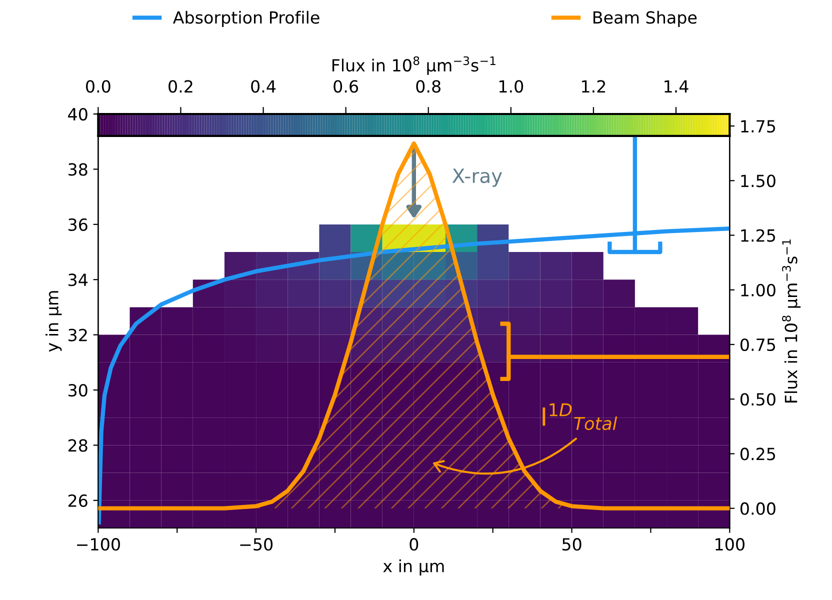 The width and height of the screenshot is (832, 600). Describe the element at coordinates (572, 544) in the screenshot. I see `x-tick-label: 50` at that location.